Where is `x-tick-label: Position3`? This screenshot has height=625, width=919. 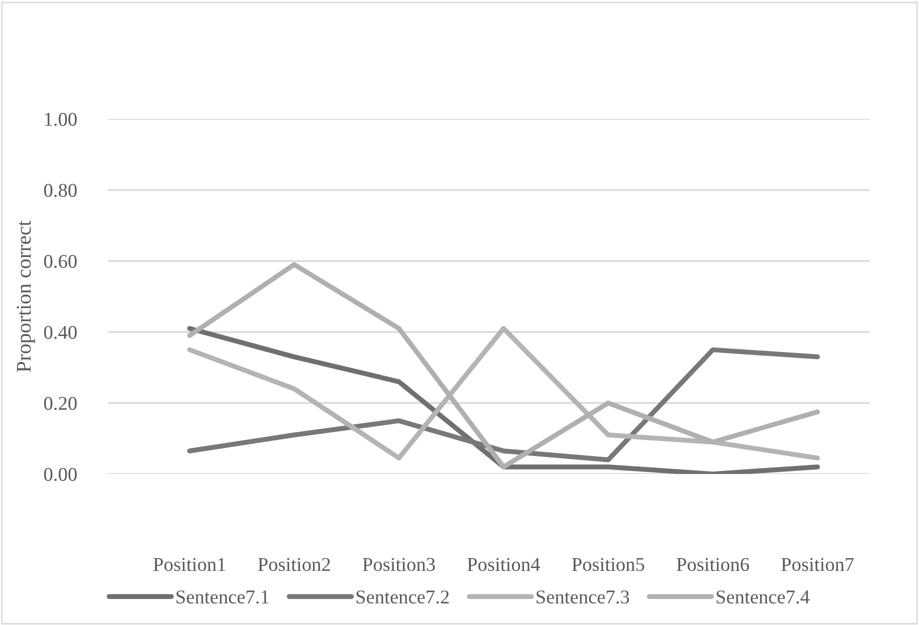
x-tick-label: Position3 is located at coordinates (398, 565).